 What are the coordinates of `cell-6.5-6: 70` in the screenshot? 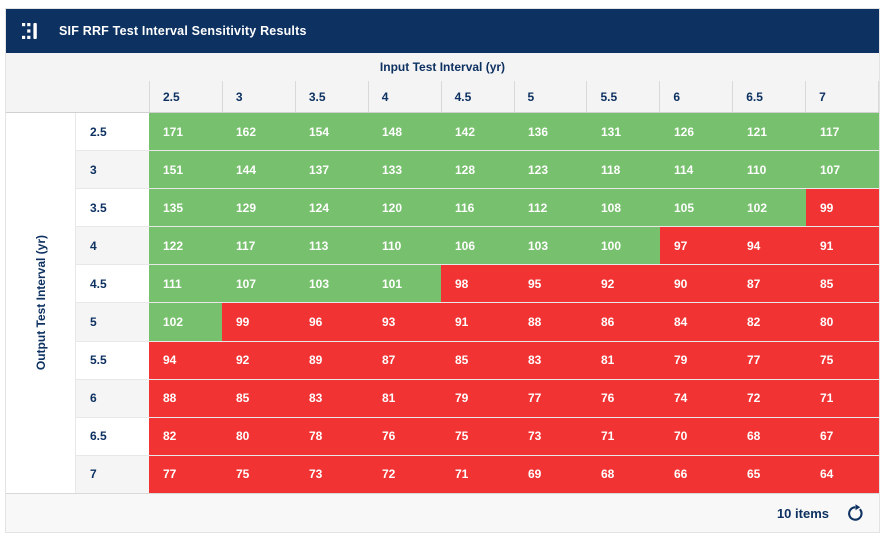 It's located at (696, 436).